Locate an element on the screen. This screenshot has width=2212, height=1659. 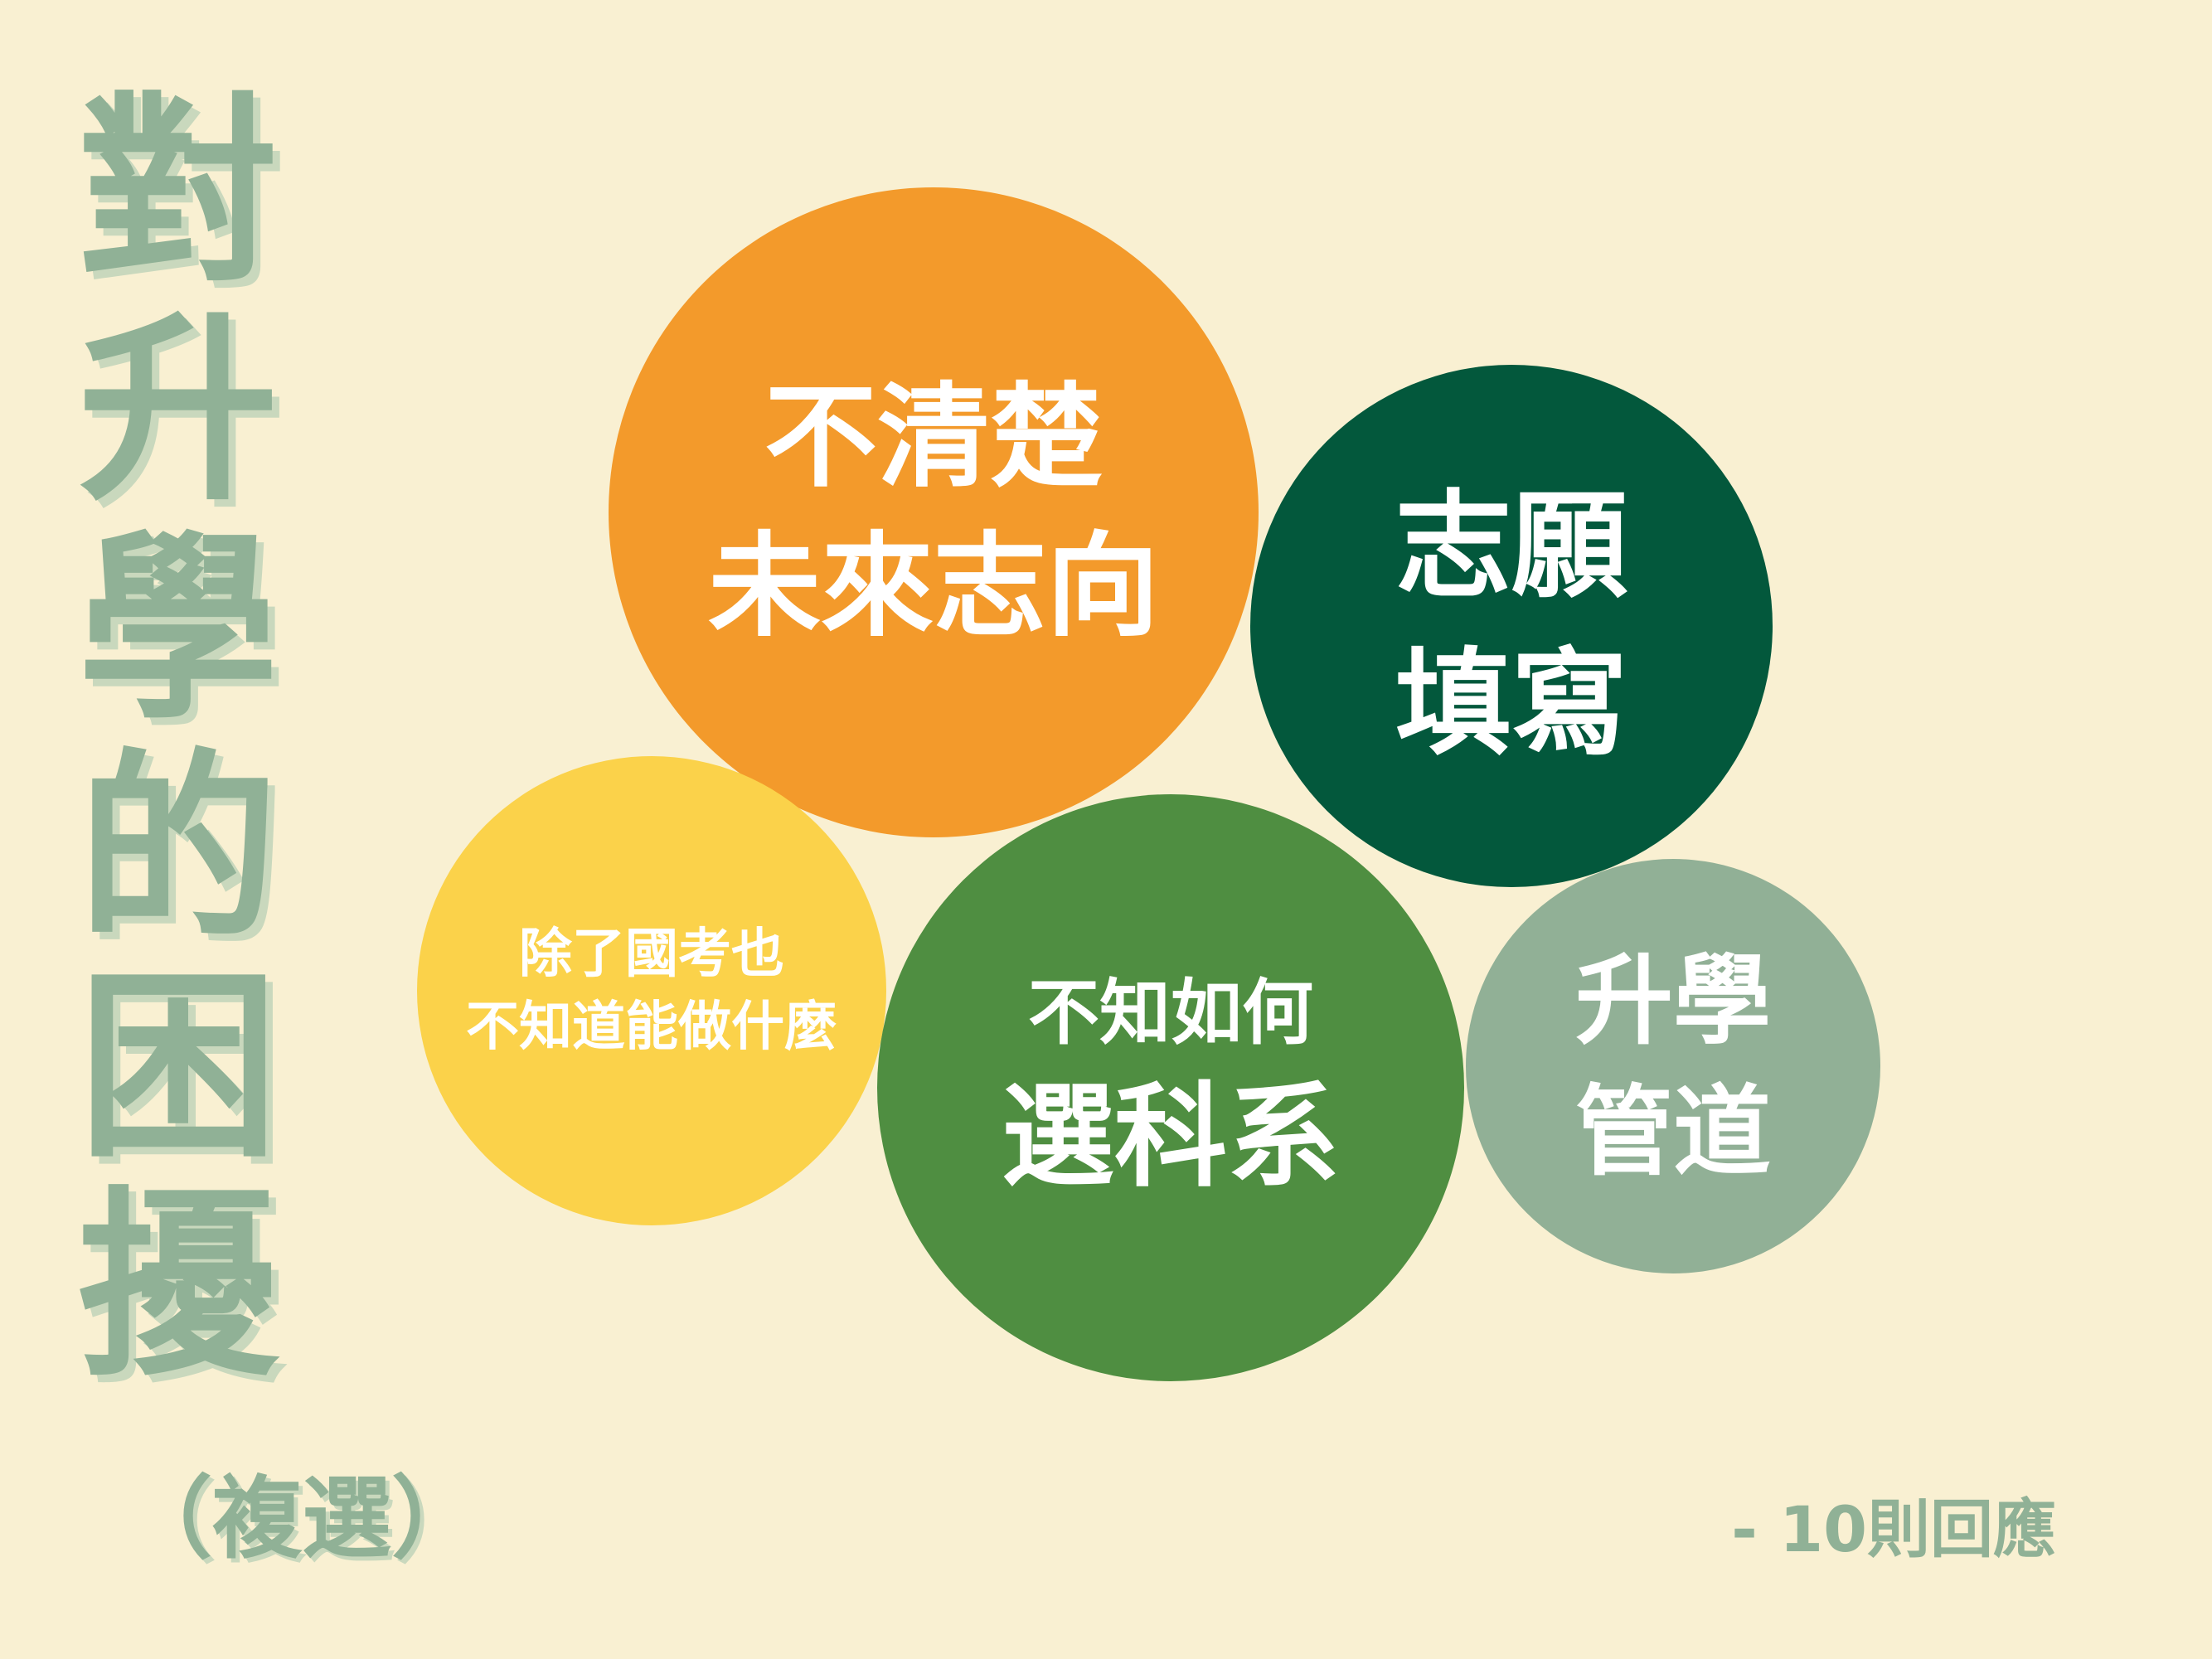
bubble-label: 不知道能做什麼 is located at coordinates (651, 1027).